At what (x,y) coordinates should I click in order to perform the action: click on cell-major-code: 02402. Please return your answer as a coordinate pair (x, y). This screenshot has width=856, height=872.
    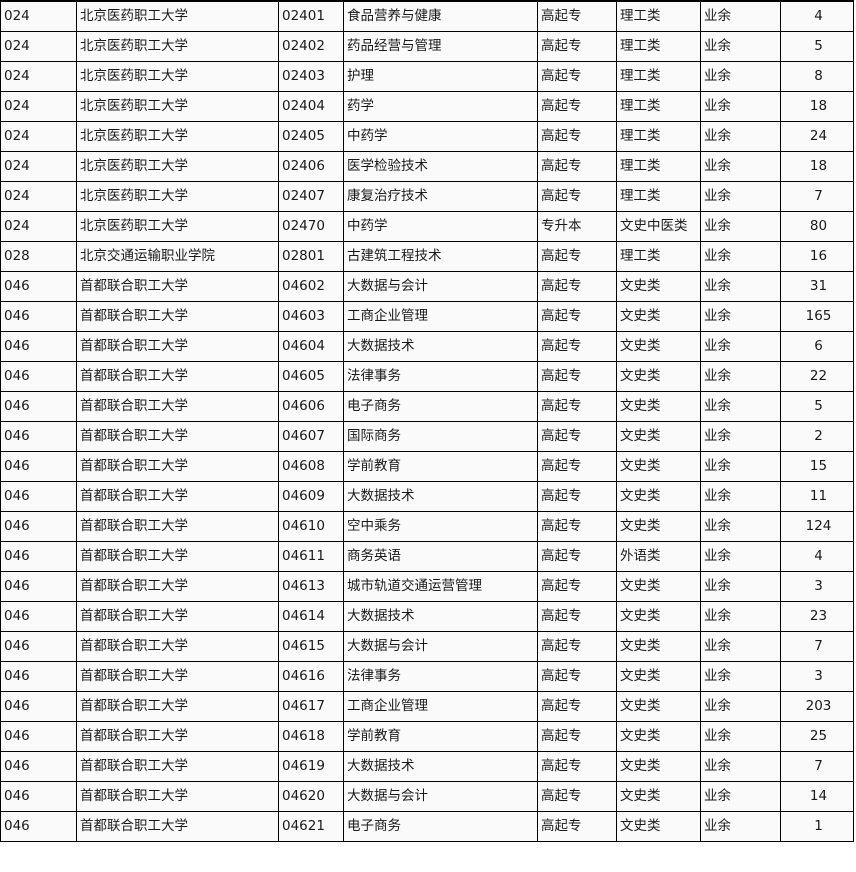
    Looking at the image, I should click on (311, 46).